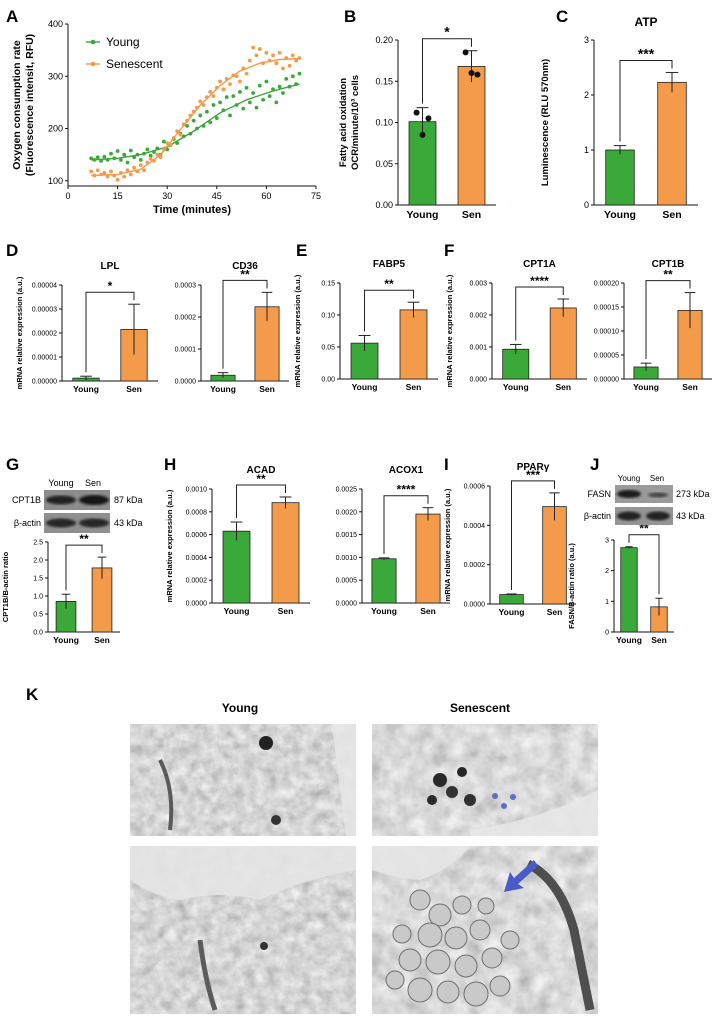 This screenshot has height=1024, width=726. What do you see at coordinates (243, 930) in the screenshot?
I see `micrograph-young-bottom` at bounding box center [243, 930].